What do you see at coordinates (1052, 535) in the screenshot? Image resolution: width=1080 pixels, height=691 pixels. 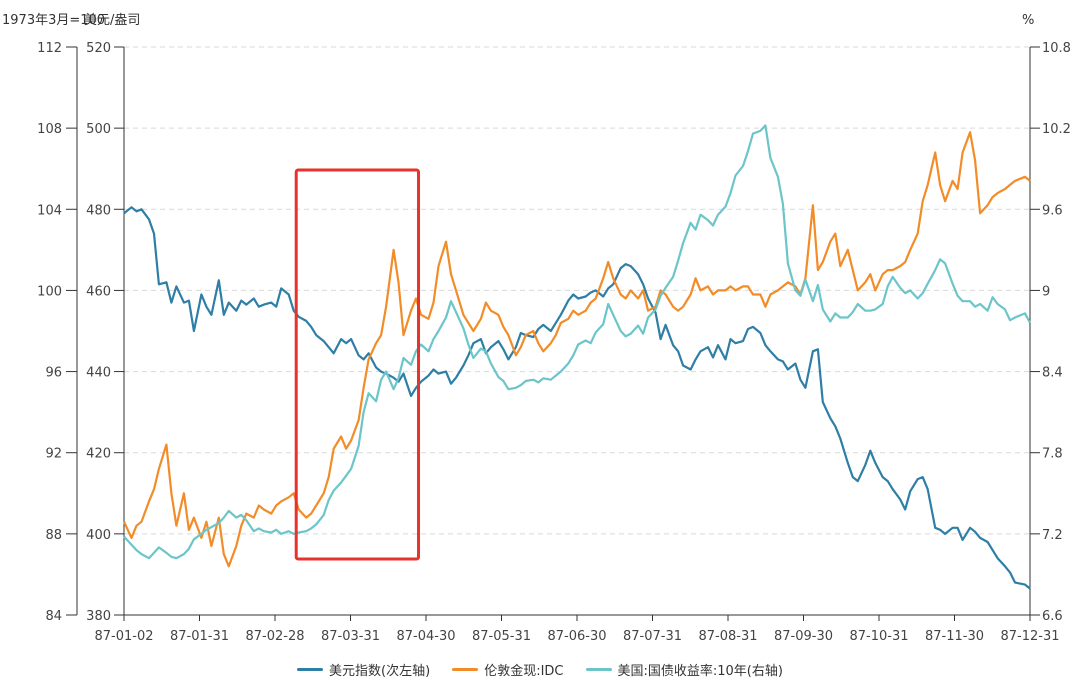 I see `right-tick-label: 7.2` at bounding box center [1052, 535].